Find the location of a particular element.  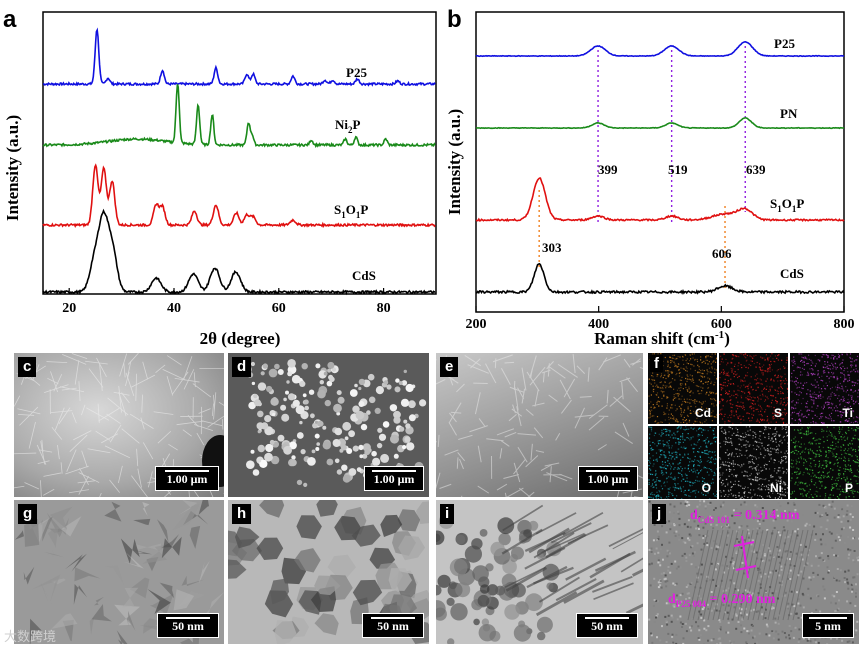

raman-label-cds: CdS is located at coordinates (792, 273).